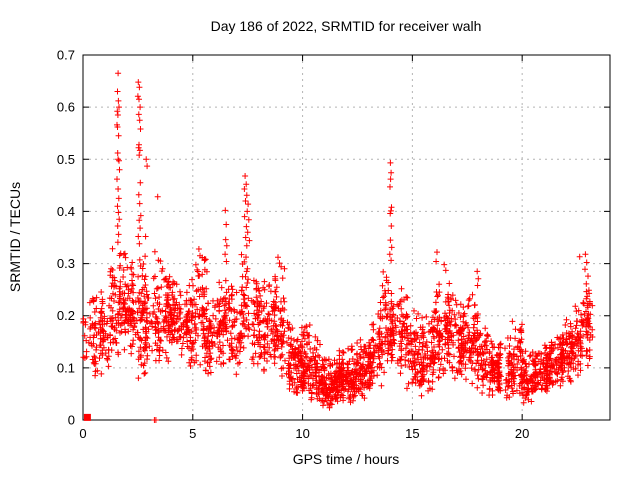  I want to click on y-tick-label: 0.1, so click(66, 367).